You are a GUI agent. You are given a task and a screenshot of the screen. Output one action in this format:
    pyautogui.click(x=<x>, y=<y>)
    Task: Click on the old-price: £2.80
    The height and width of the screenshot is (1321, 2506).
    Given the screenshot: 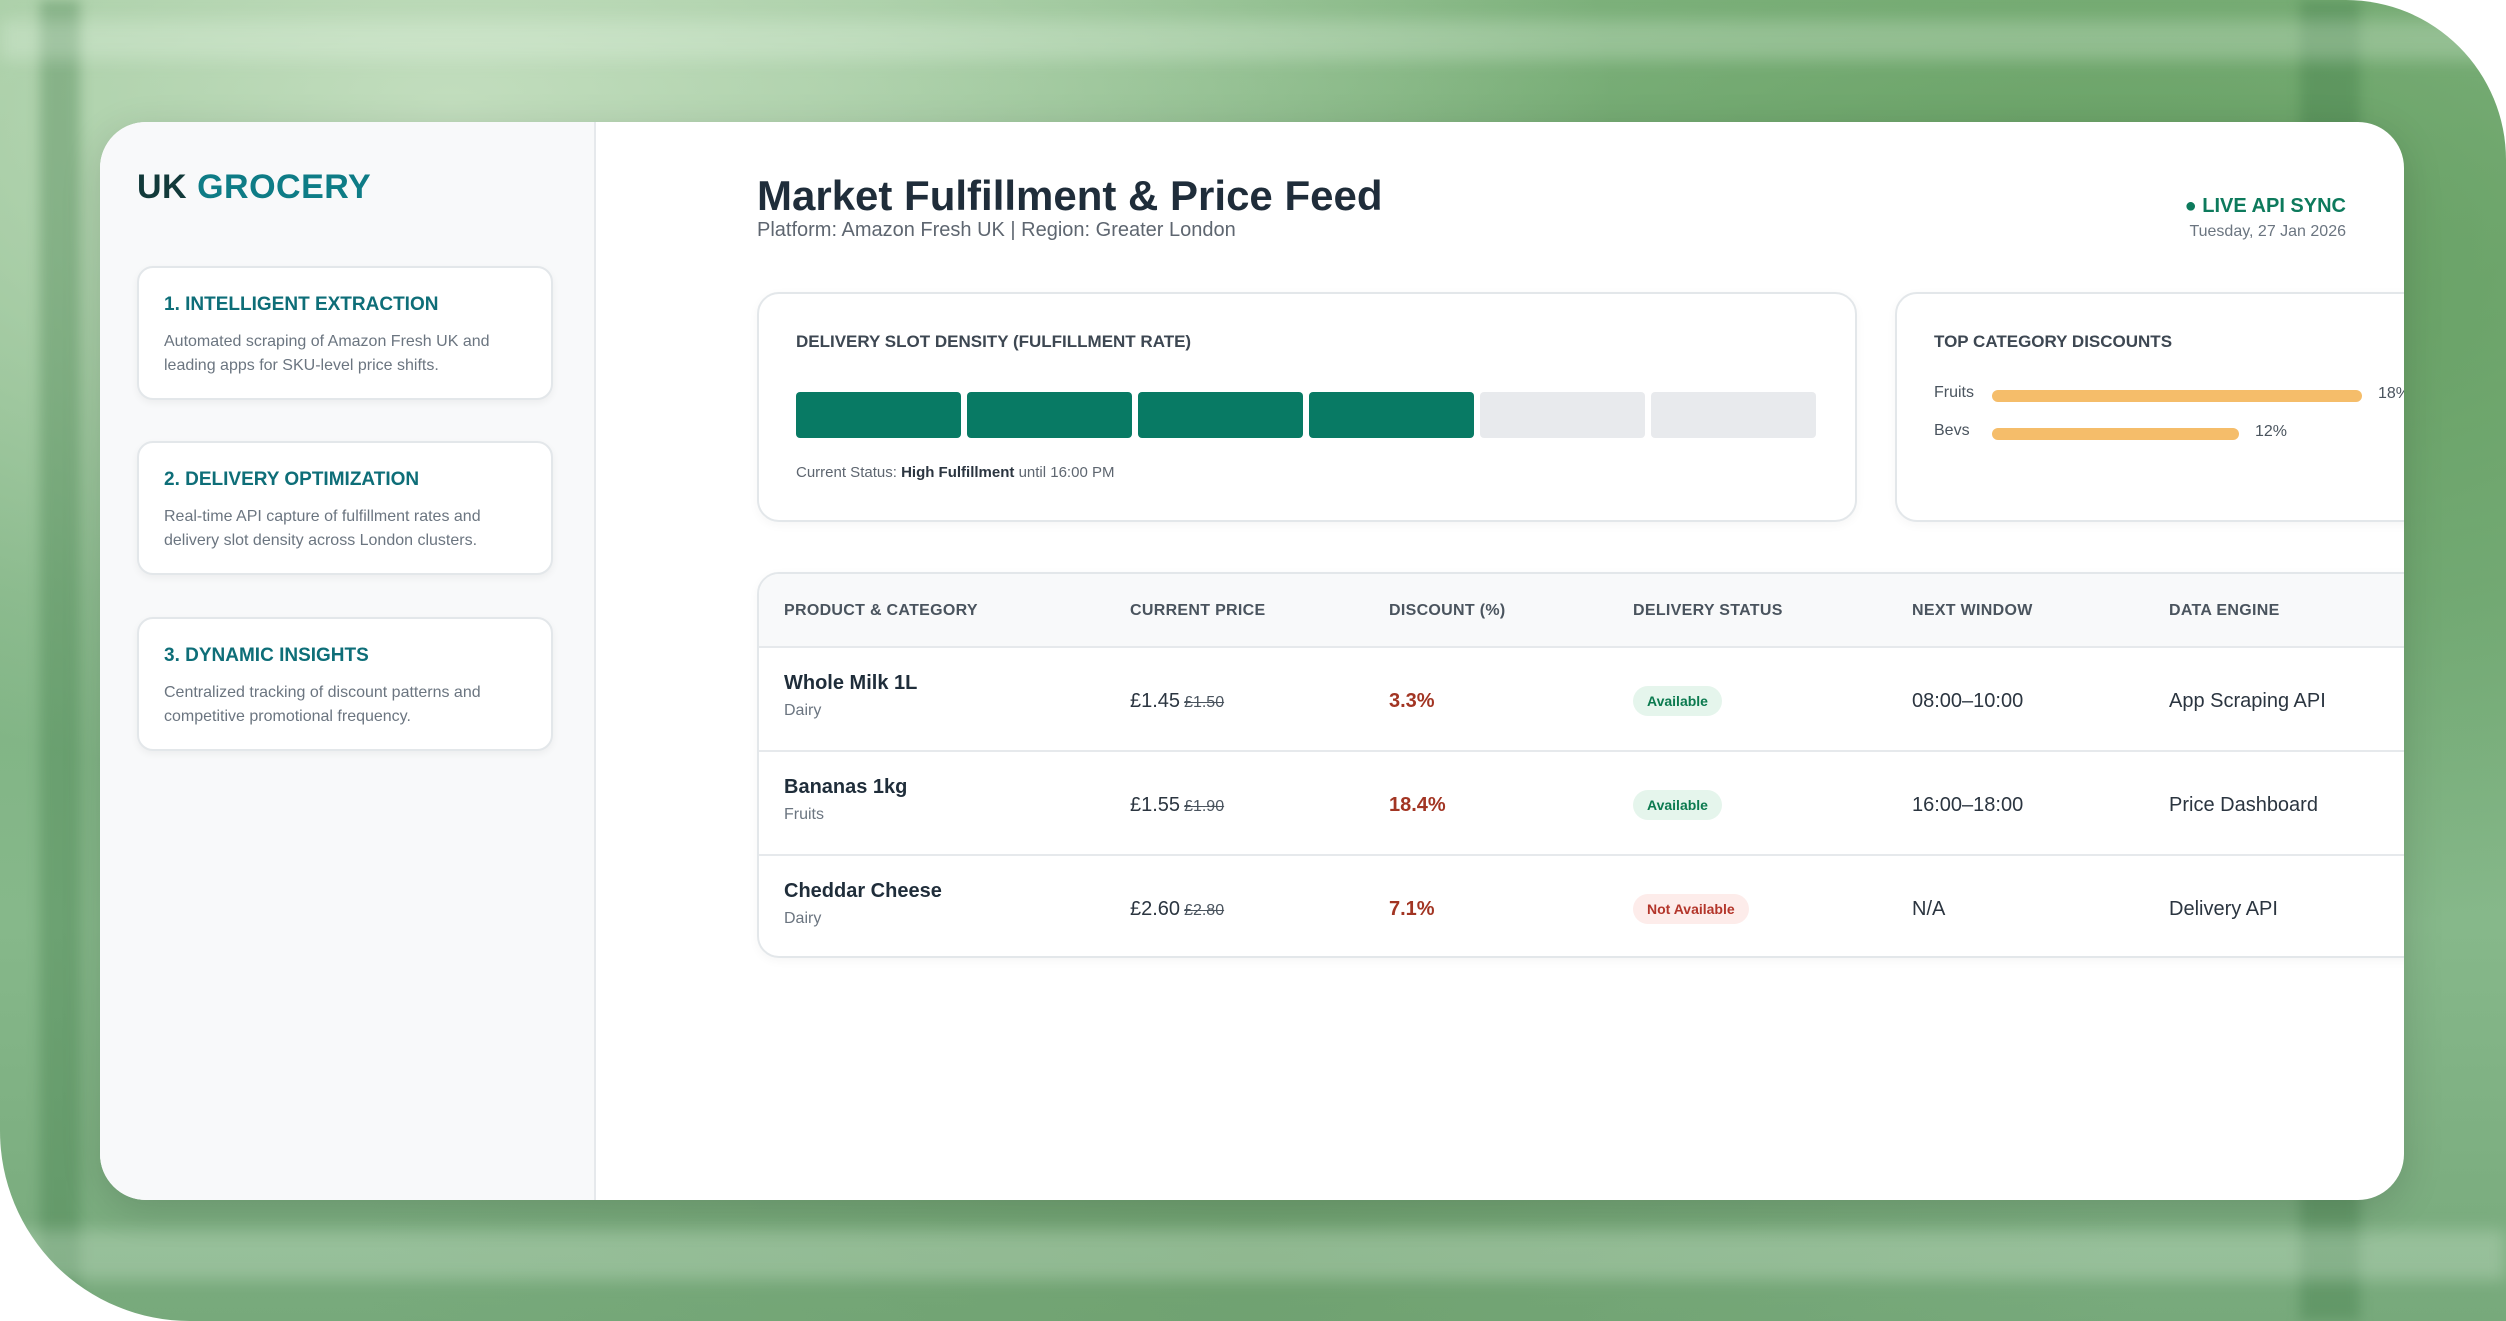 What is the action you would take?
    pyautogui.click(x=1204, y=910)
    